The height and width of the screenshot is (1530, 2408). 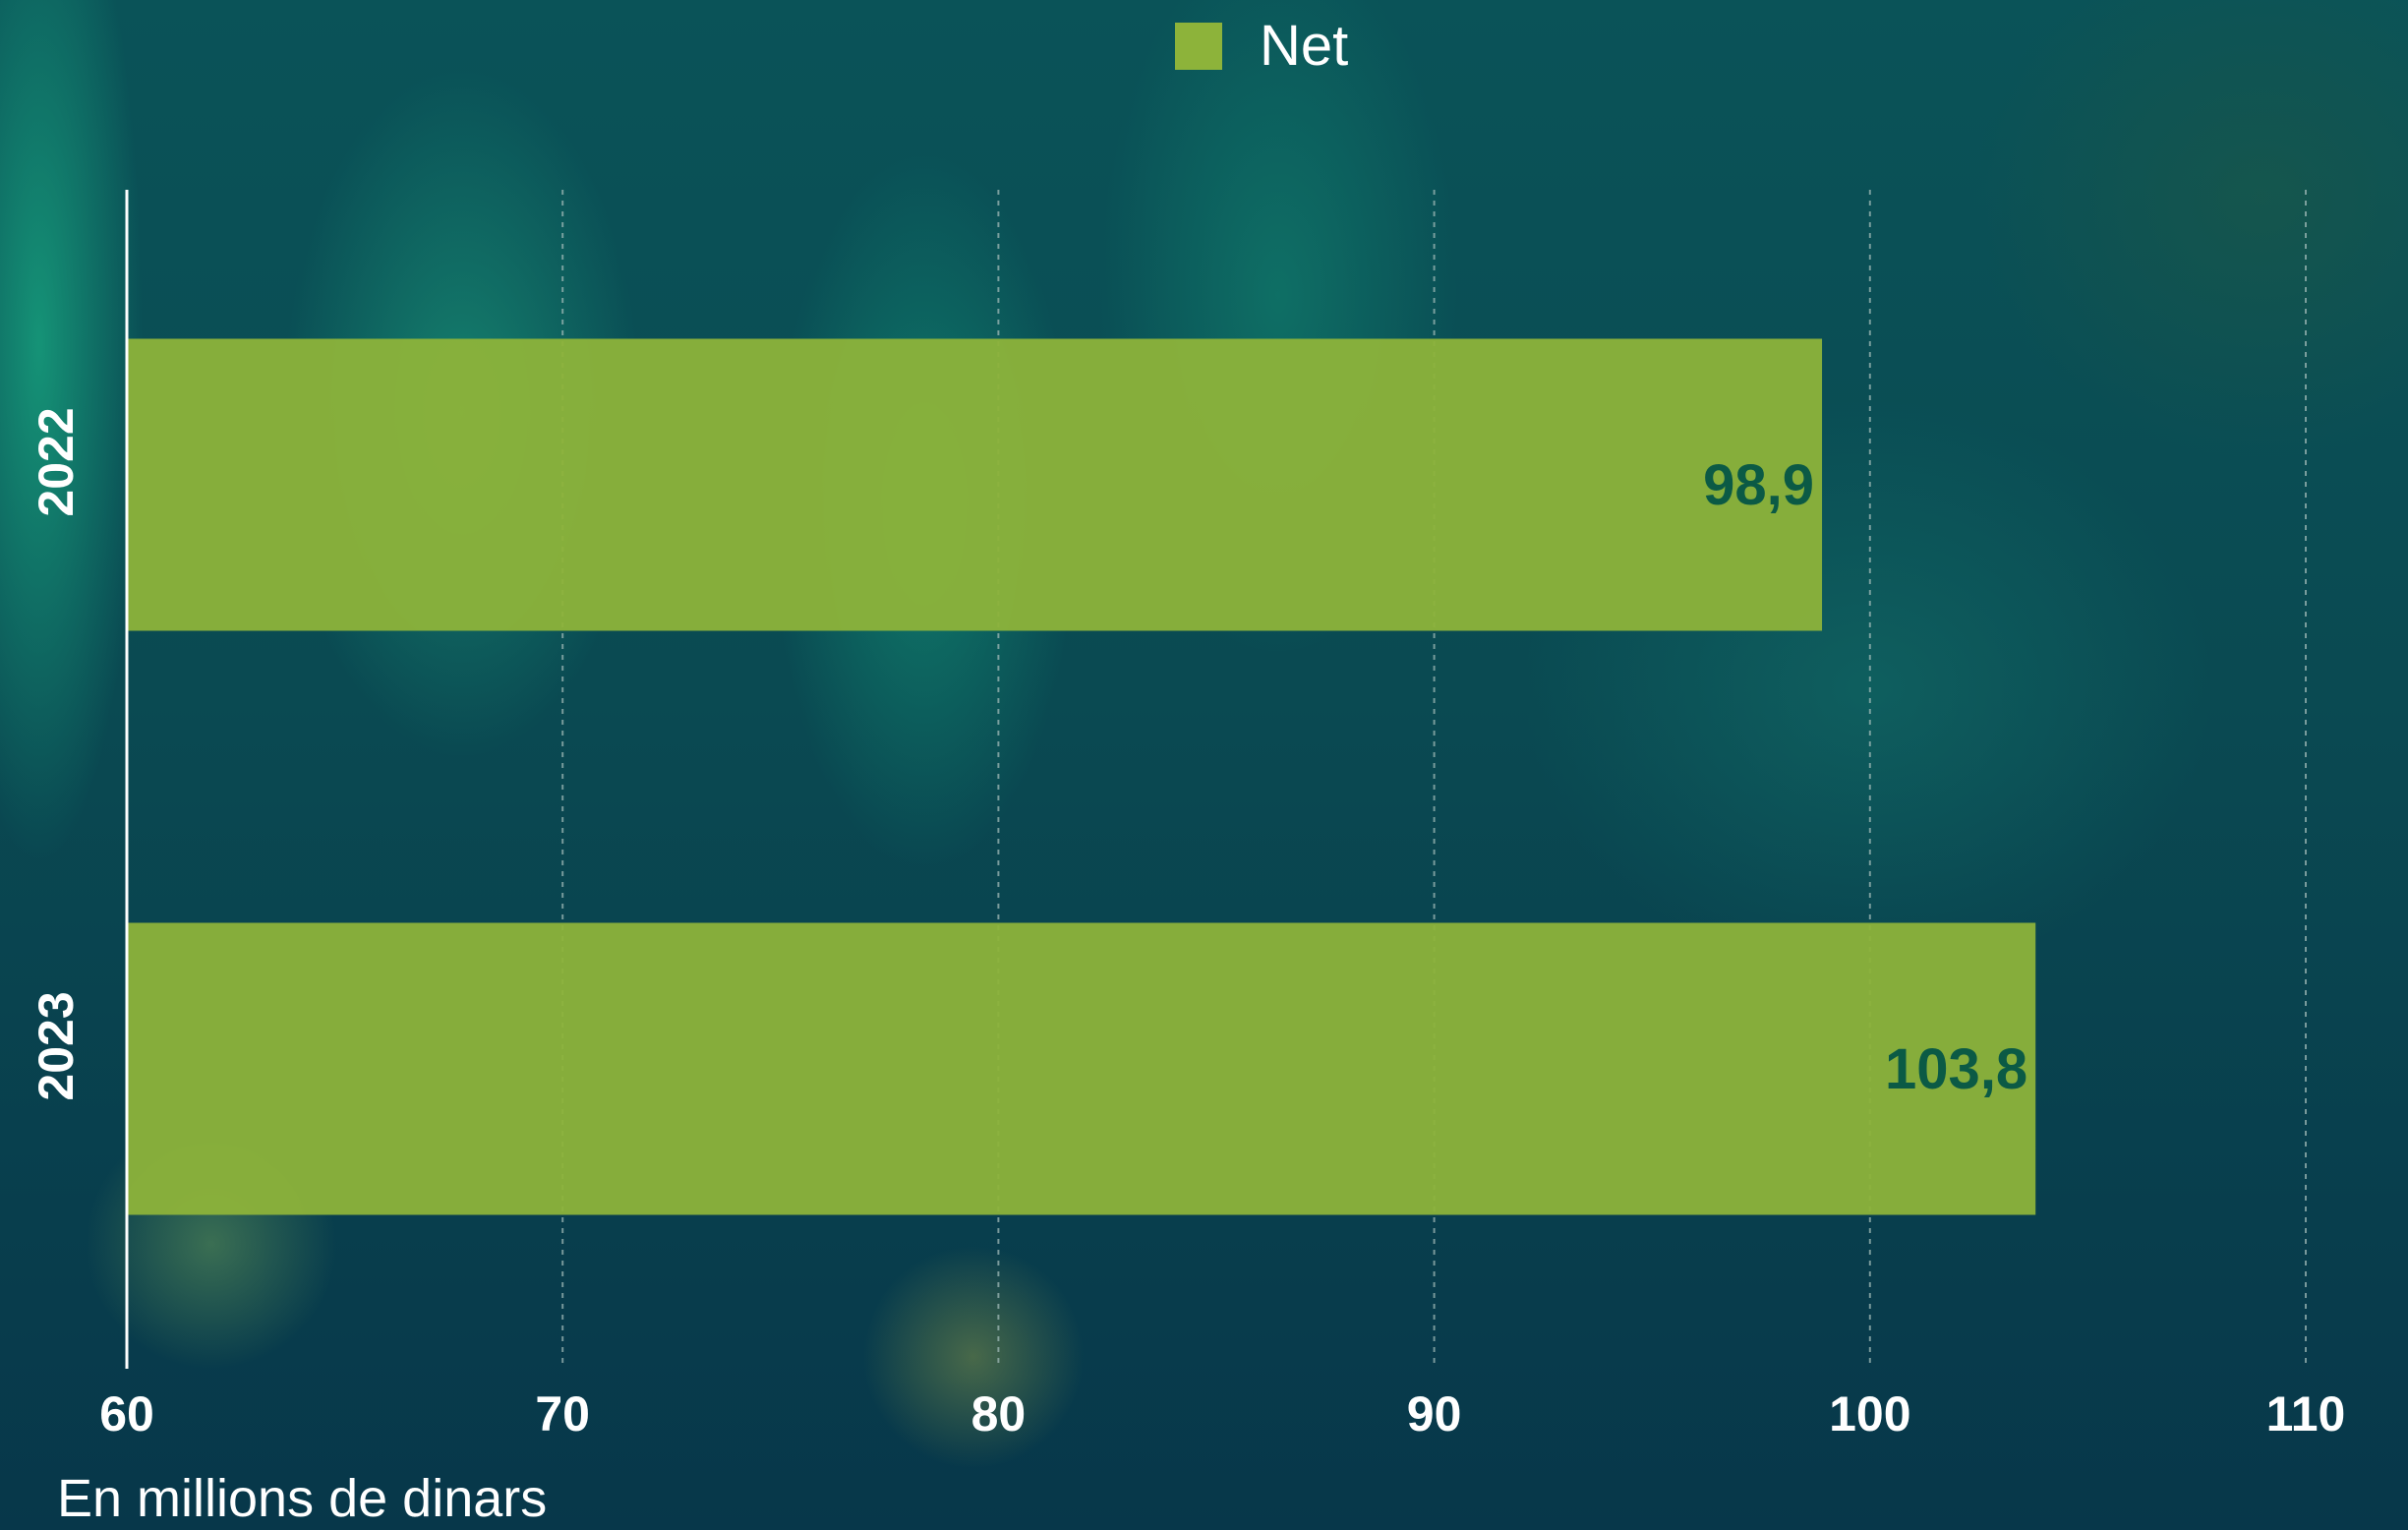 I want to click on legend: Net, so click(x=1261, y=46).